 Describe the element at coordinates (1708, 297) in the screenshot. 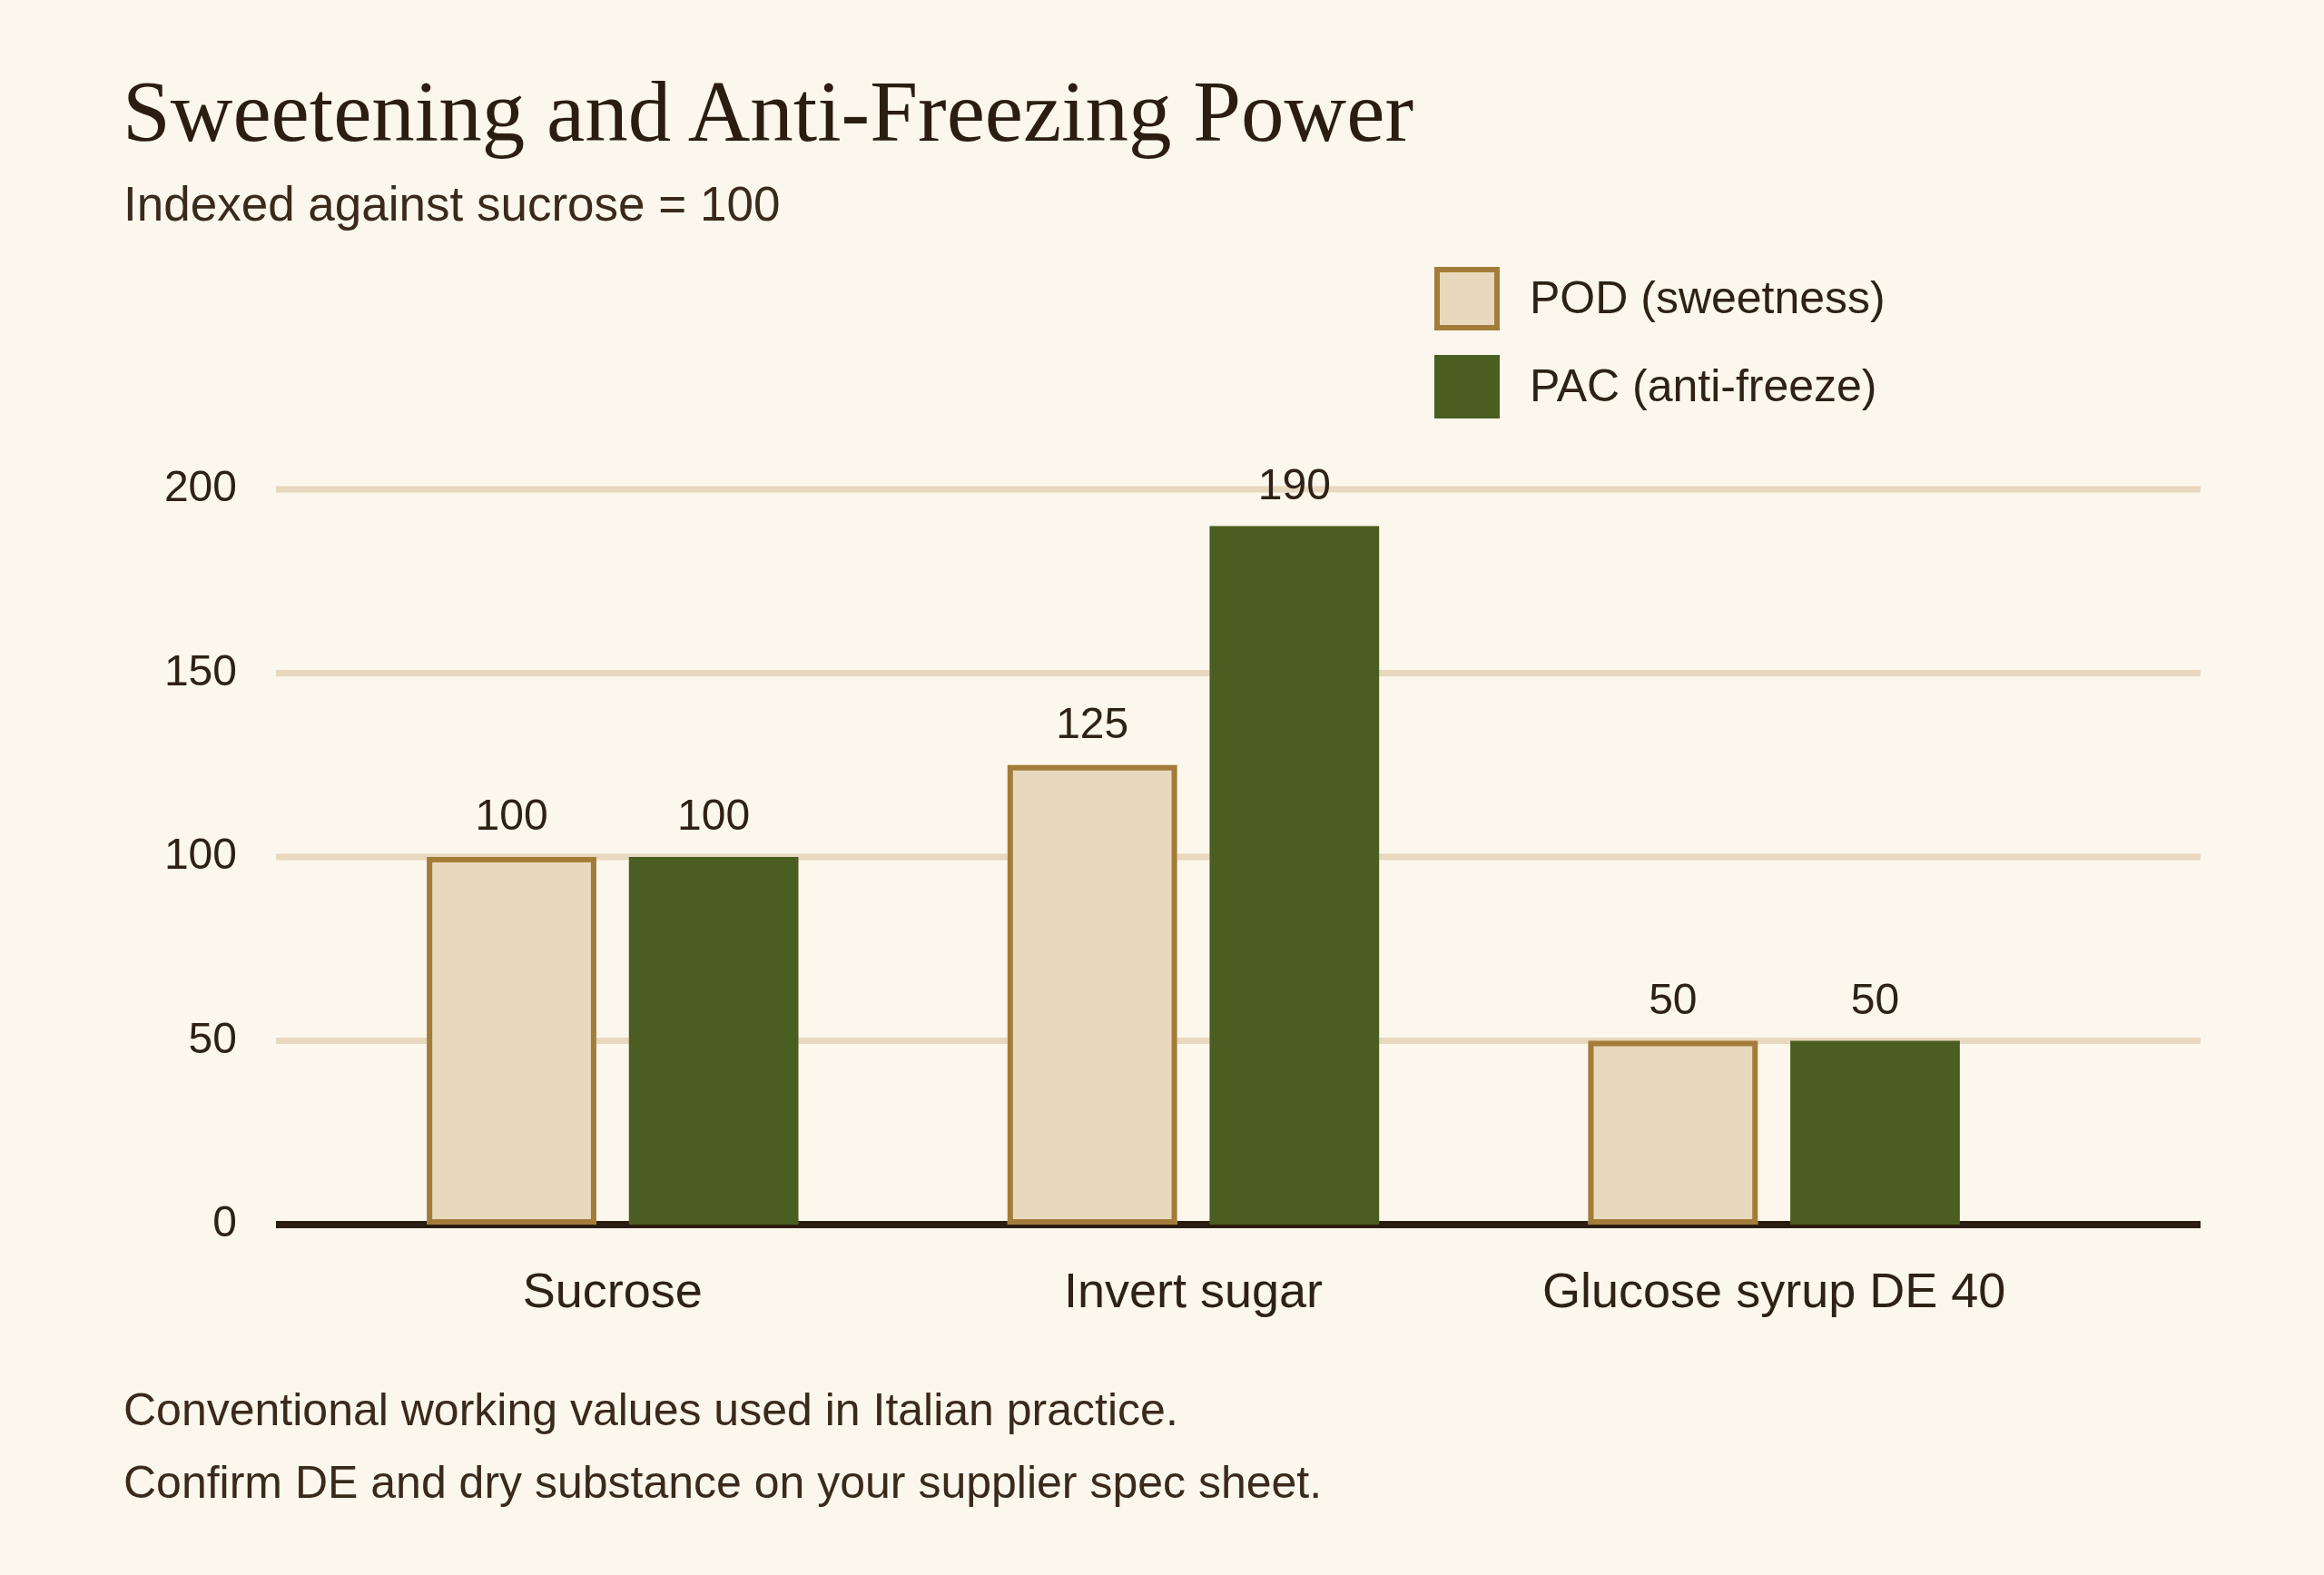

I see `legend-label: POD (sweetness)` at that location.